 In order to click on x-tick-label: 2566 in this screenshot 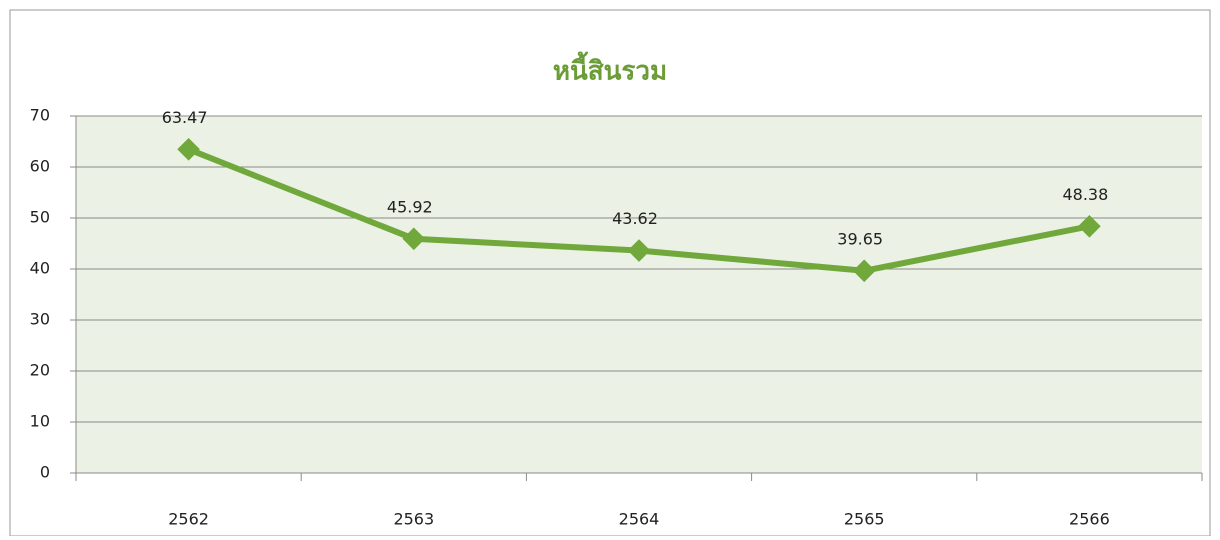, I will do `click(1089, 519)`.